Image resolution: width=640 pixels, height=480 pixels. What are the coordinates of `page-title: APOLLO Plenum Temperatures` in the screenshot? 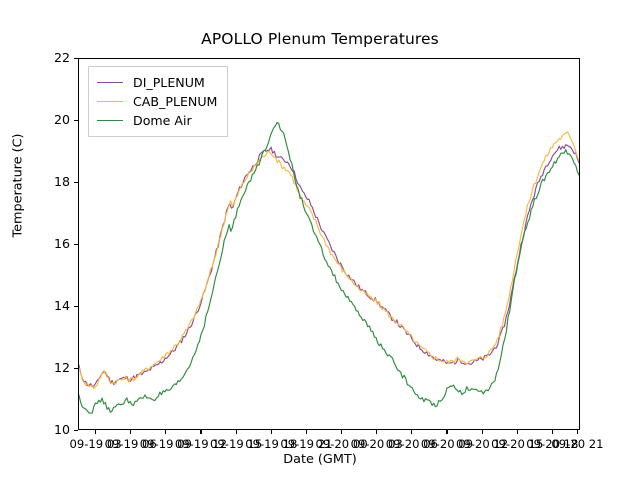 It's located at (320, 39).